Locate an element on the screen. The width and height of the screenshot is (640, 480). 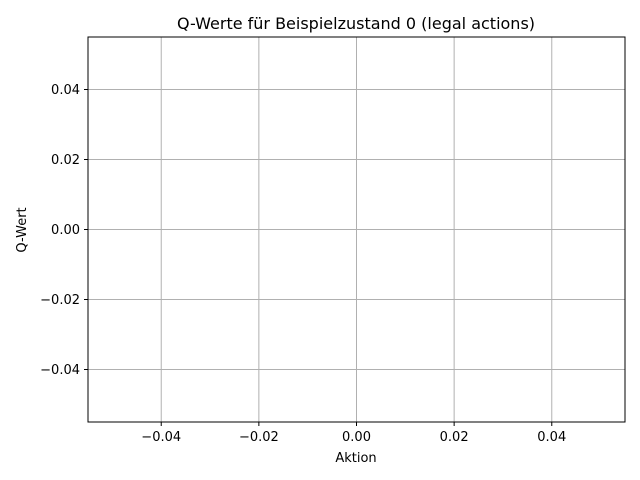
y-tick-label: 0.02 is located at coordinates (65, 160).